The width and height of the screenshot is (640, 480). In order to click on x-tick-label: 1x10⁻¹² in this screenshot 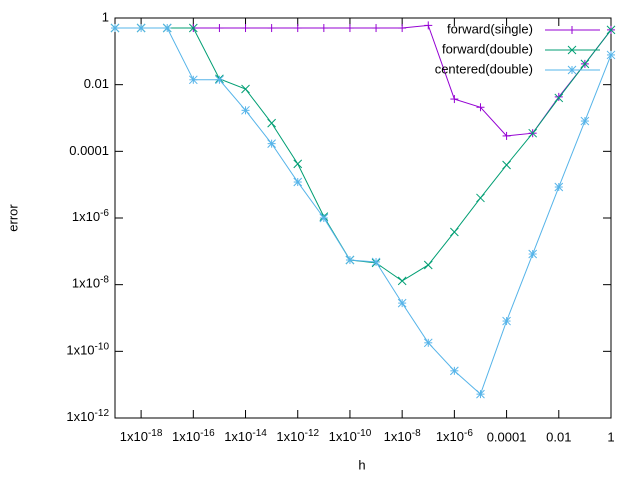, I will do `click(297, 436)`.